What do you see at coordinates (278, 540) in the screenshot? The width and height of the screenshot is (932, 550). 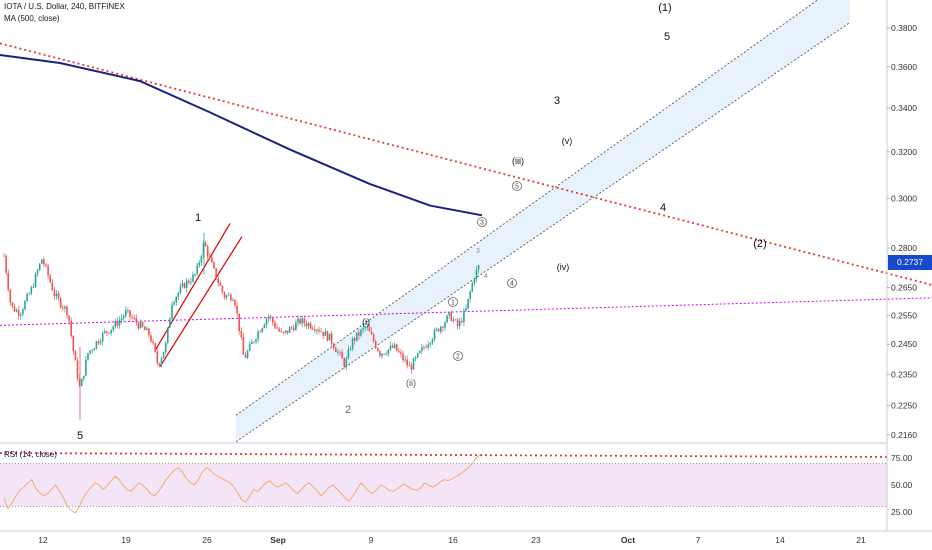 I see `time-tick-label: Sep` at bounding box center [278, 540].